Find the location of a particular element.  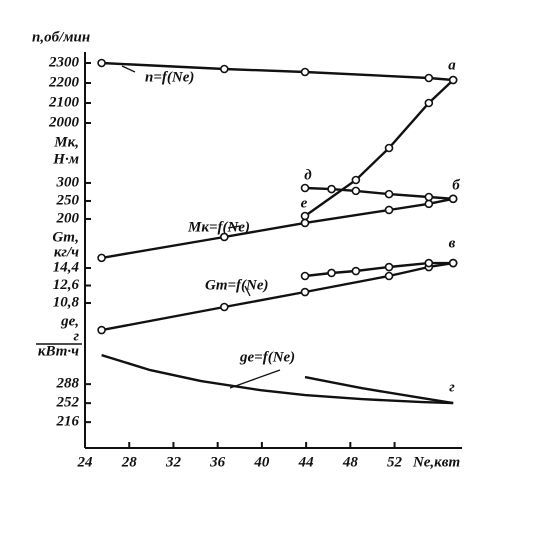

curve-label: Mк=f(Nе) is located at coordinates (218, 227).